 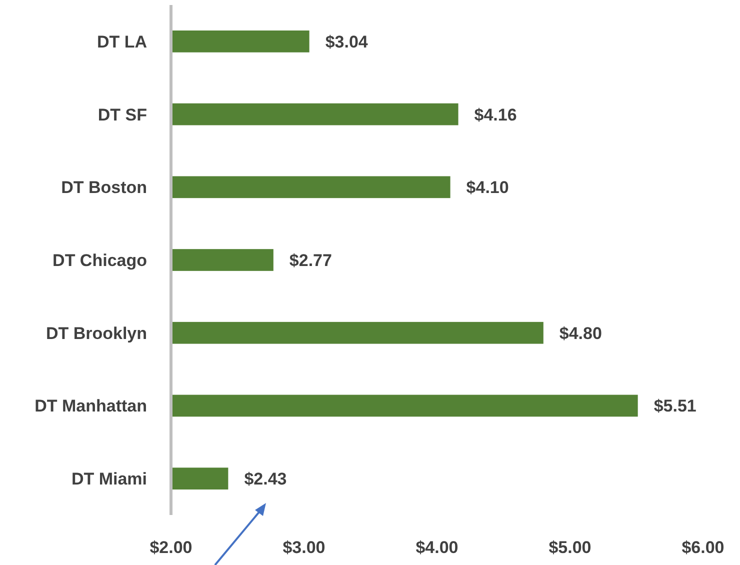 What do you see at coordinates (90, 406) in the screenshot?
I see `y-tick-label: DT Manhattan` at bounding box center [90, 406].